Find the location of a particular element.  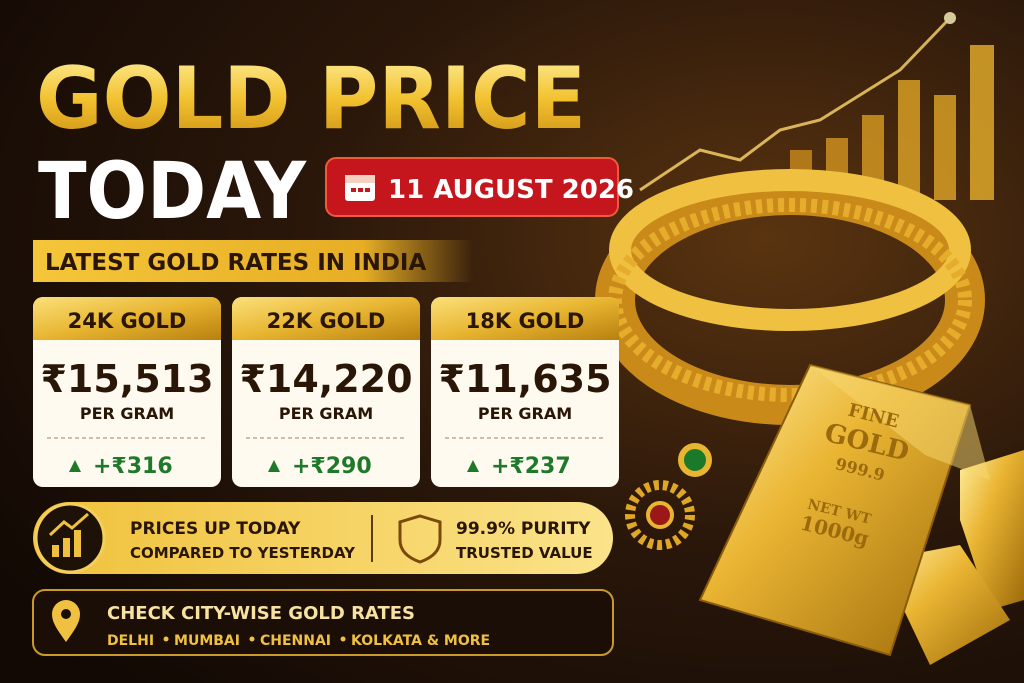

card-change: +₹290 is located at coordinates (332, 466).